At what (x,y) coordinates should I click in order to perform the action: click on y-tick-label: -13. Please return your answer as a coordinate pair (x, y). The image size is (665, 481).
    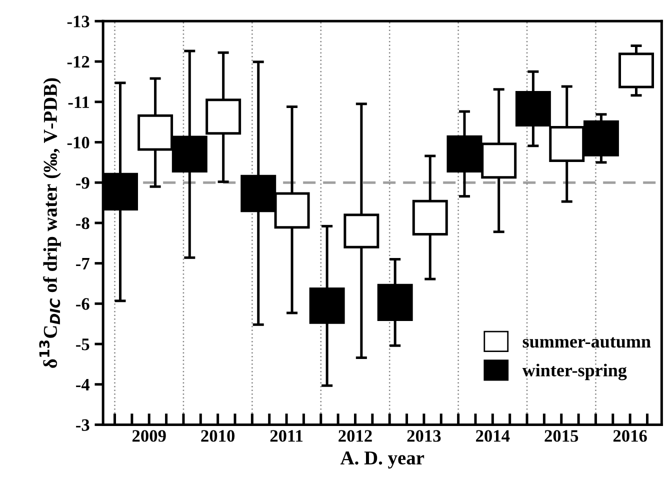
    Looking at the image, I should click on (78, 22).